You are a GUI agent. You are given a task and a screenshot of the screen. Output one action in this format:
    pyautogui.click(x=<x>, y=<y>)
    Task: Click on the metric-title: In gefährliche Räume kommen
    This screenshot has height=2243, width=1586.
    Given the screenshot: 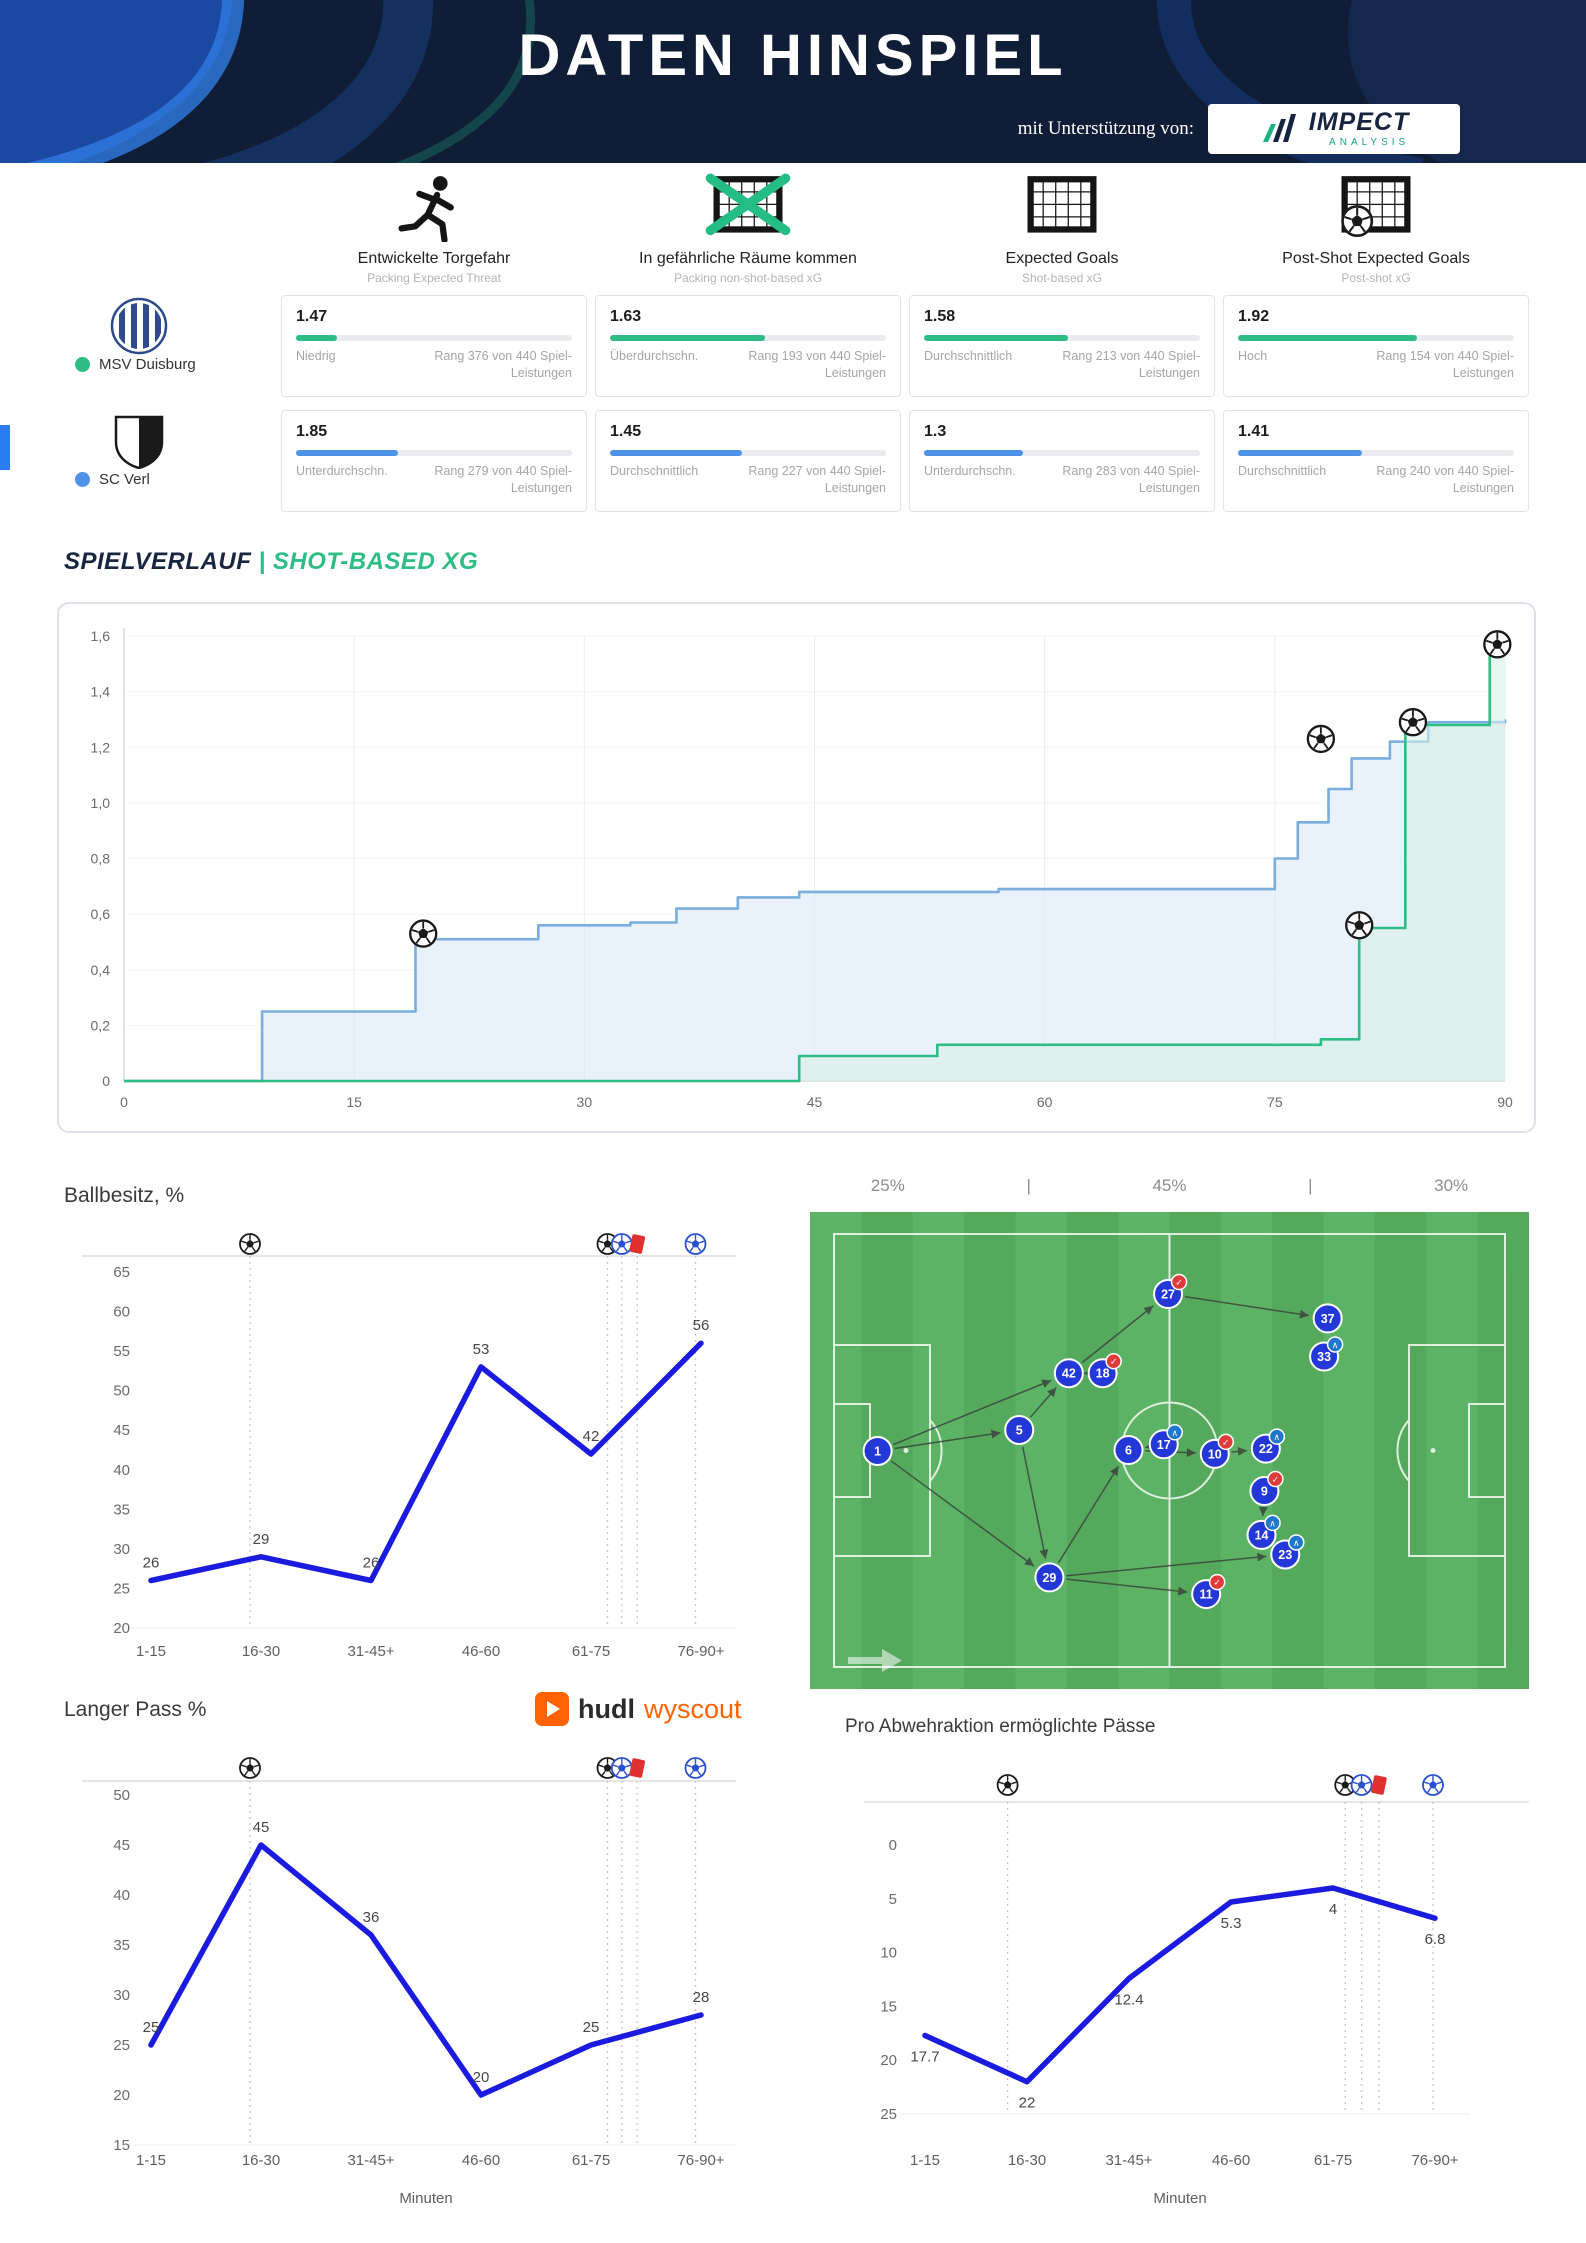 What is the action you would take?
    pyautogui.click(x=748, y=258)
    